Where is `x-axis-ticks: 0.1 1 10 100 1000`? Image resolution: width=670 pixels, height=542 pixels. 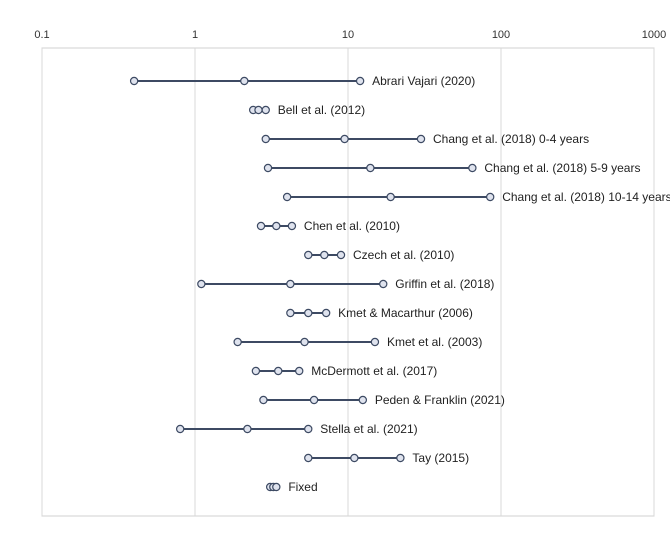
x-axis-ticks: 0.1 1 10 100 1000 is located at coordinates (350, 35).